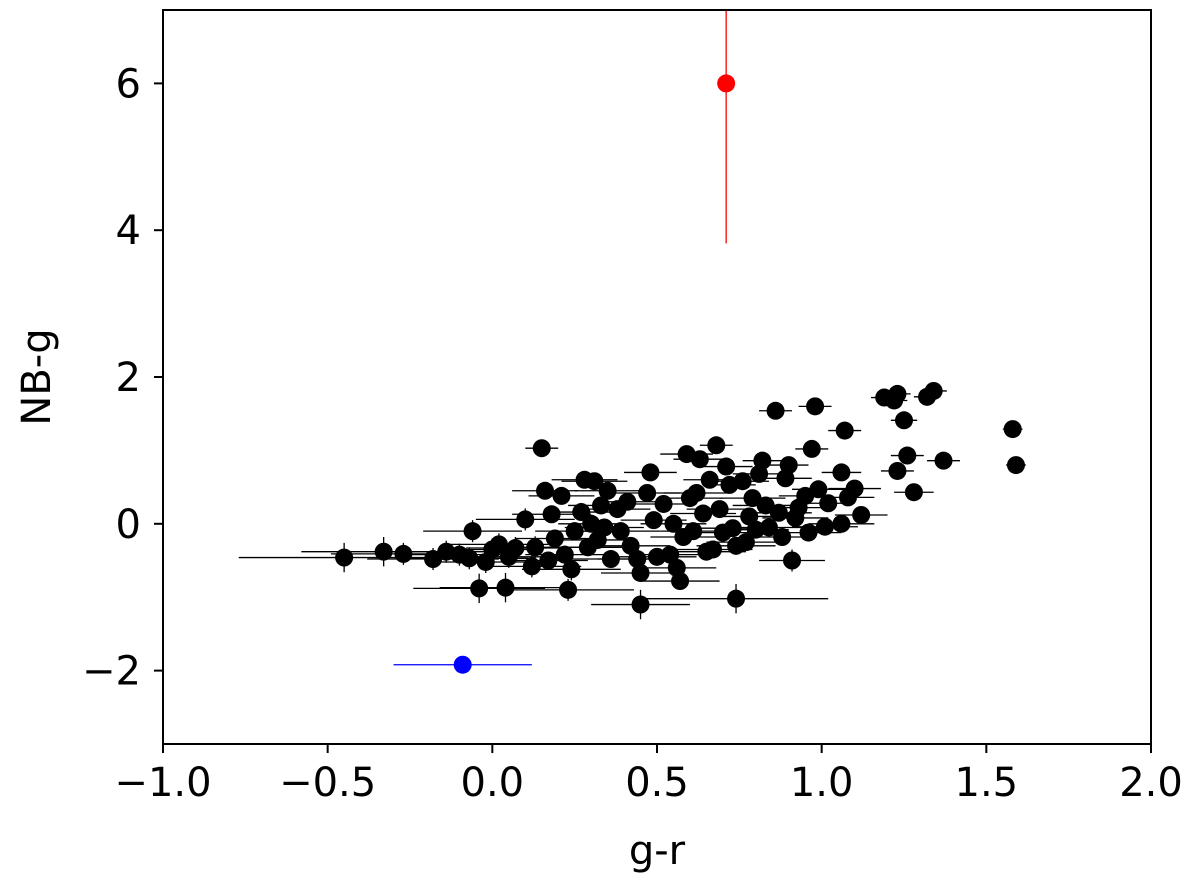 Image resolution: width=1200 pixels, height=881 pixels. I want to click on x-tick-label: 0.0, so click(493, 783).